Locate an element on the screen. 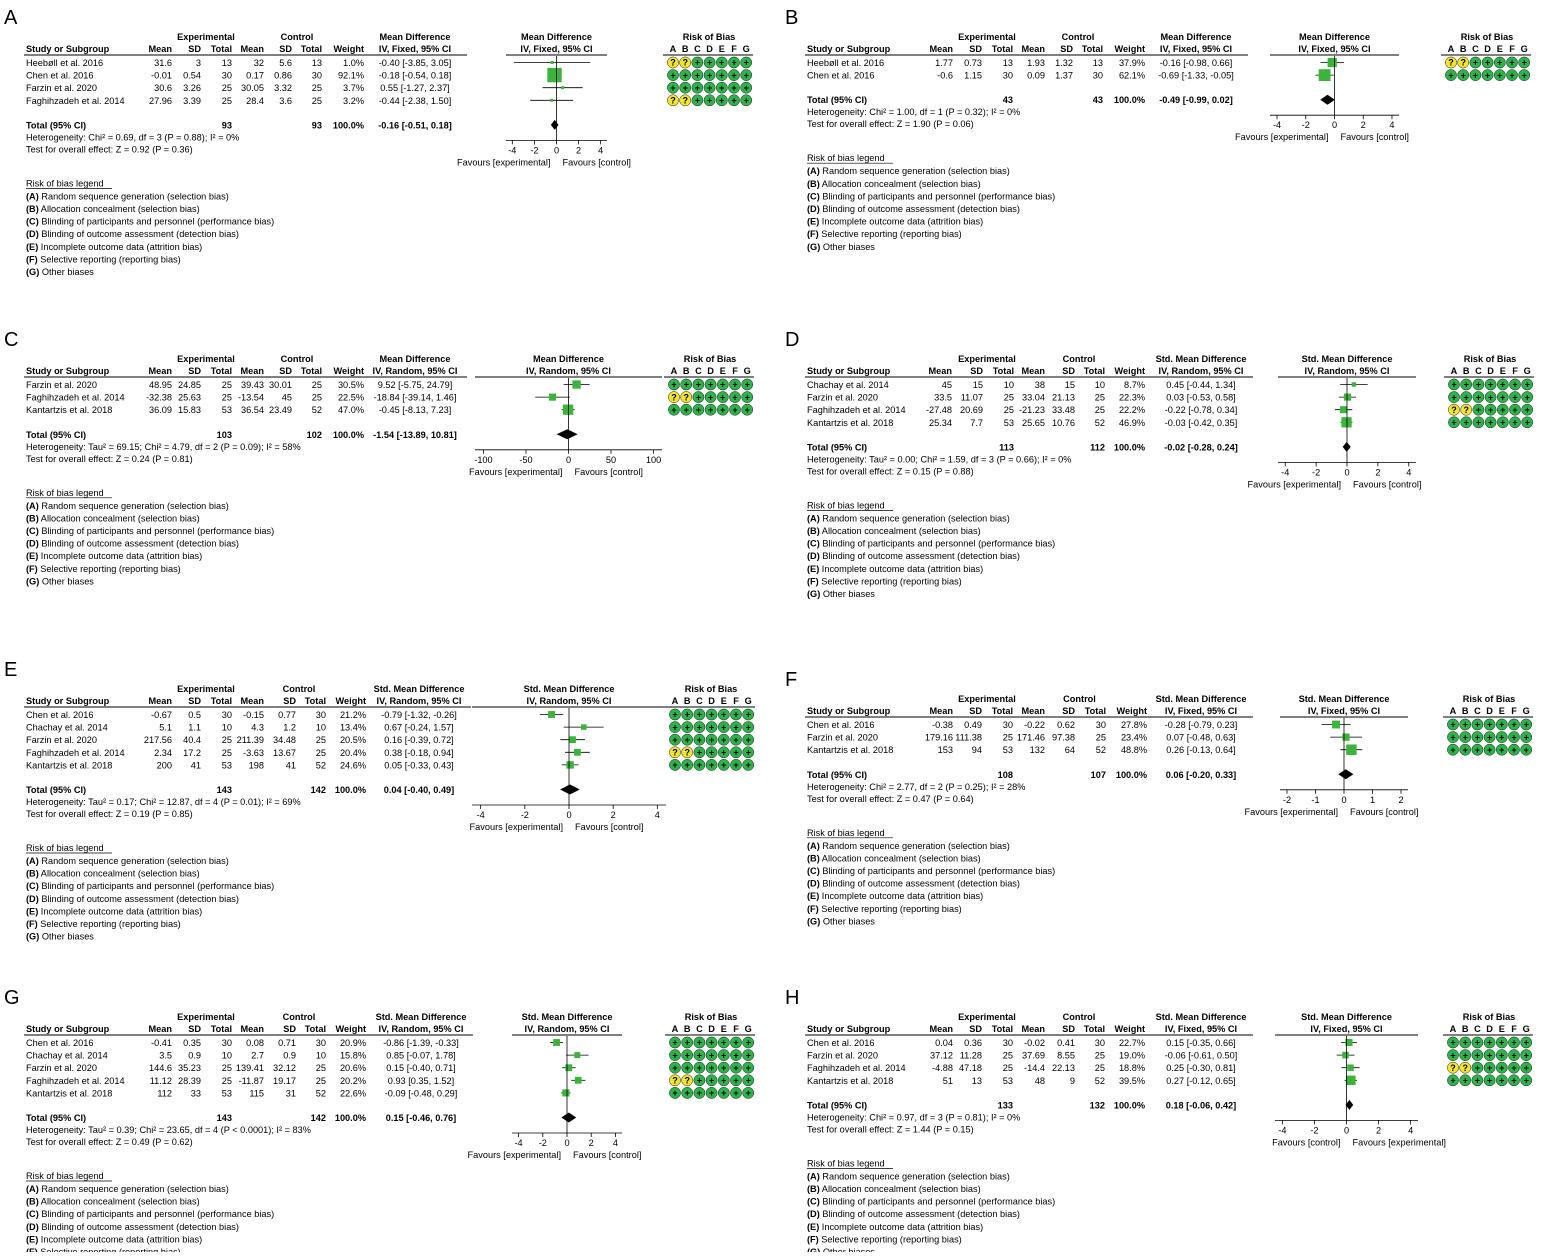 This screenshot has width=1554, height=1257. control-mean: 28.4 is located at coordinates (255, 101).